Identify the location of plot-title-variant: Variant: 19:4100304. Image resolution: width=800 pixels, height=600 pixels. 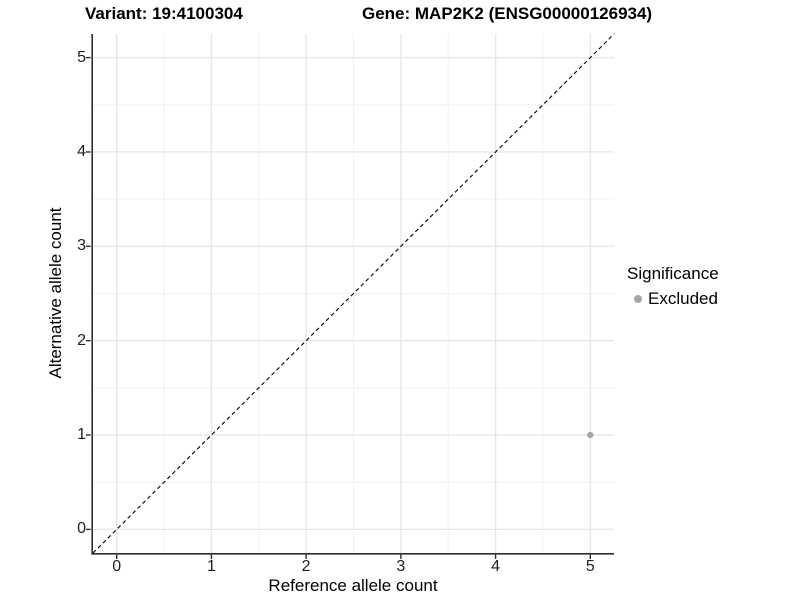
(164, 13).